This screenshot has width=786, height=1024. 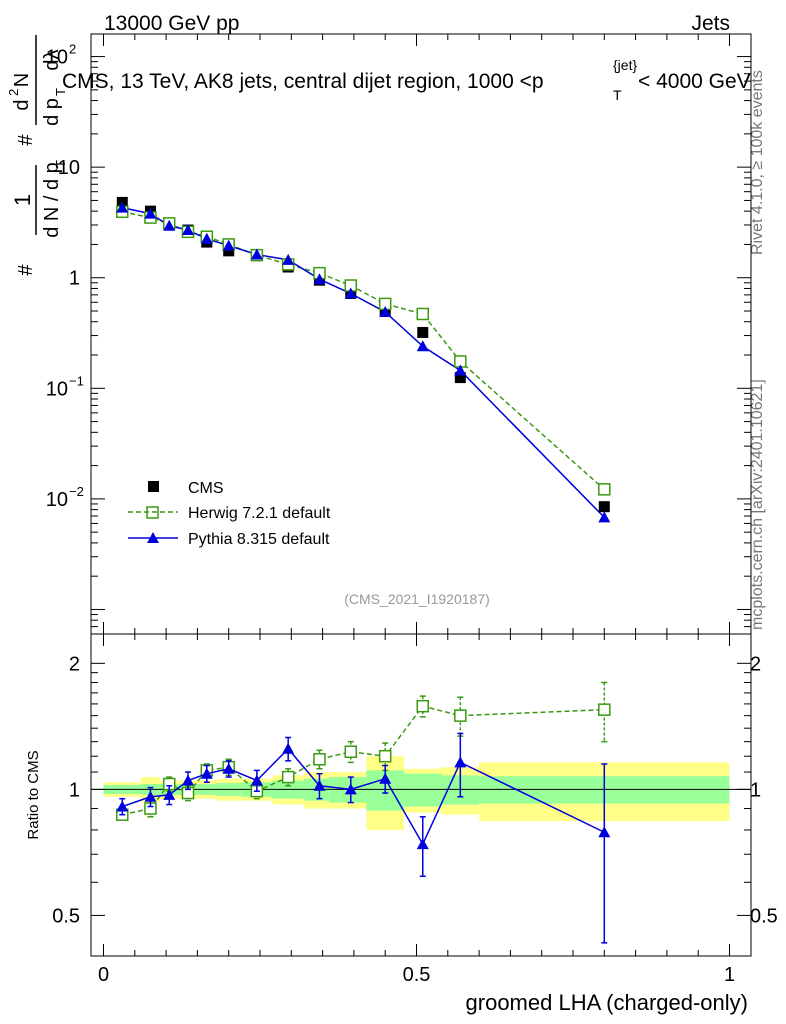 I want to click on ratio-band-stat, so click(x=422, y=790).